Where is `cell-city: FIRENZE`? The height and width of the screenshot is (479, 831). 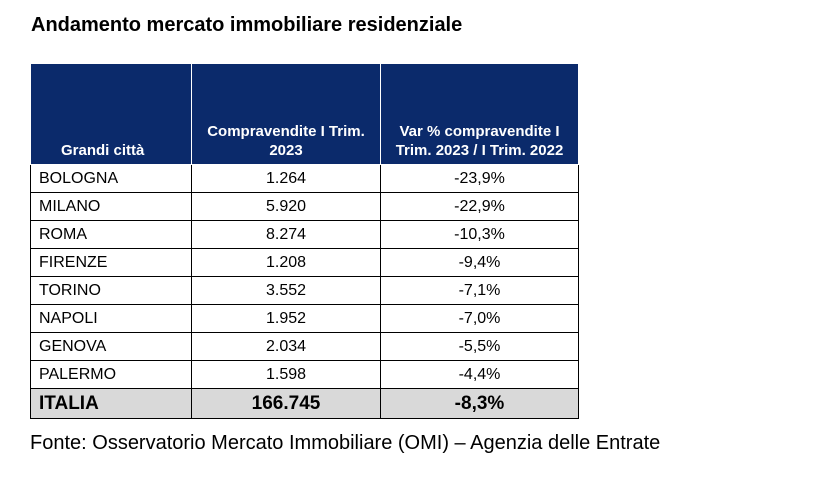
cell-city: FIRENZE is located at coordinates (111, 262).